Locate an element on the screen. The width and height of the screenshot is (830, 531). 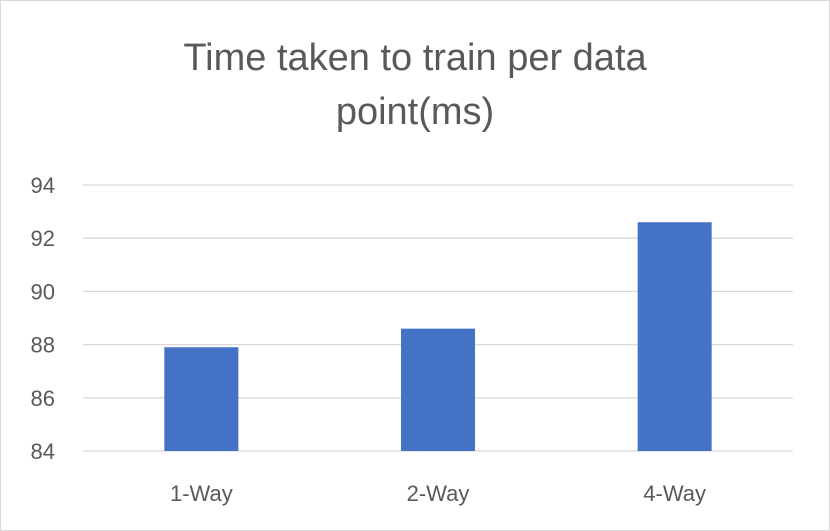
x-tick-label: 1-Way is located at coordinates (201, 493).